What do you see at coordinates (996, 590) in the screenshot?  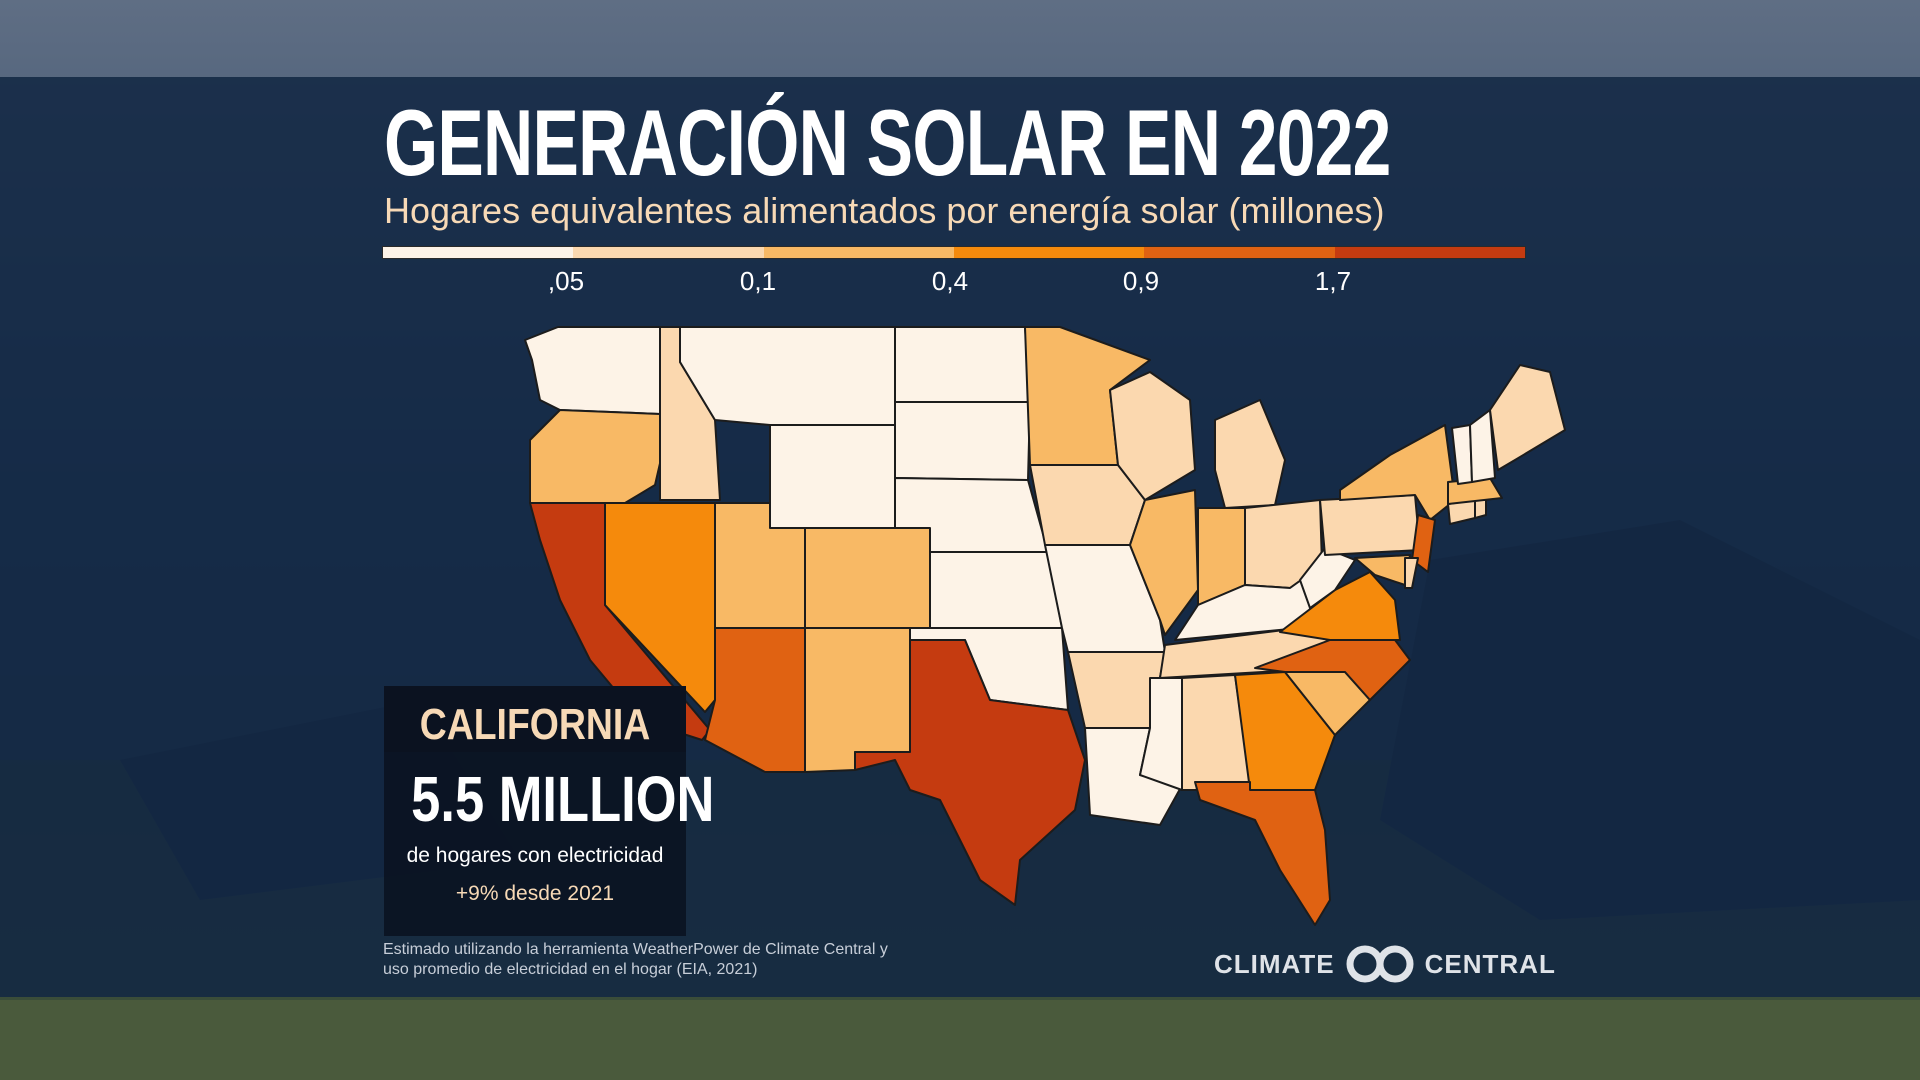 I see `state-kansas` at bounding box center [996, 590].